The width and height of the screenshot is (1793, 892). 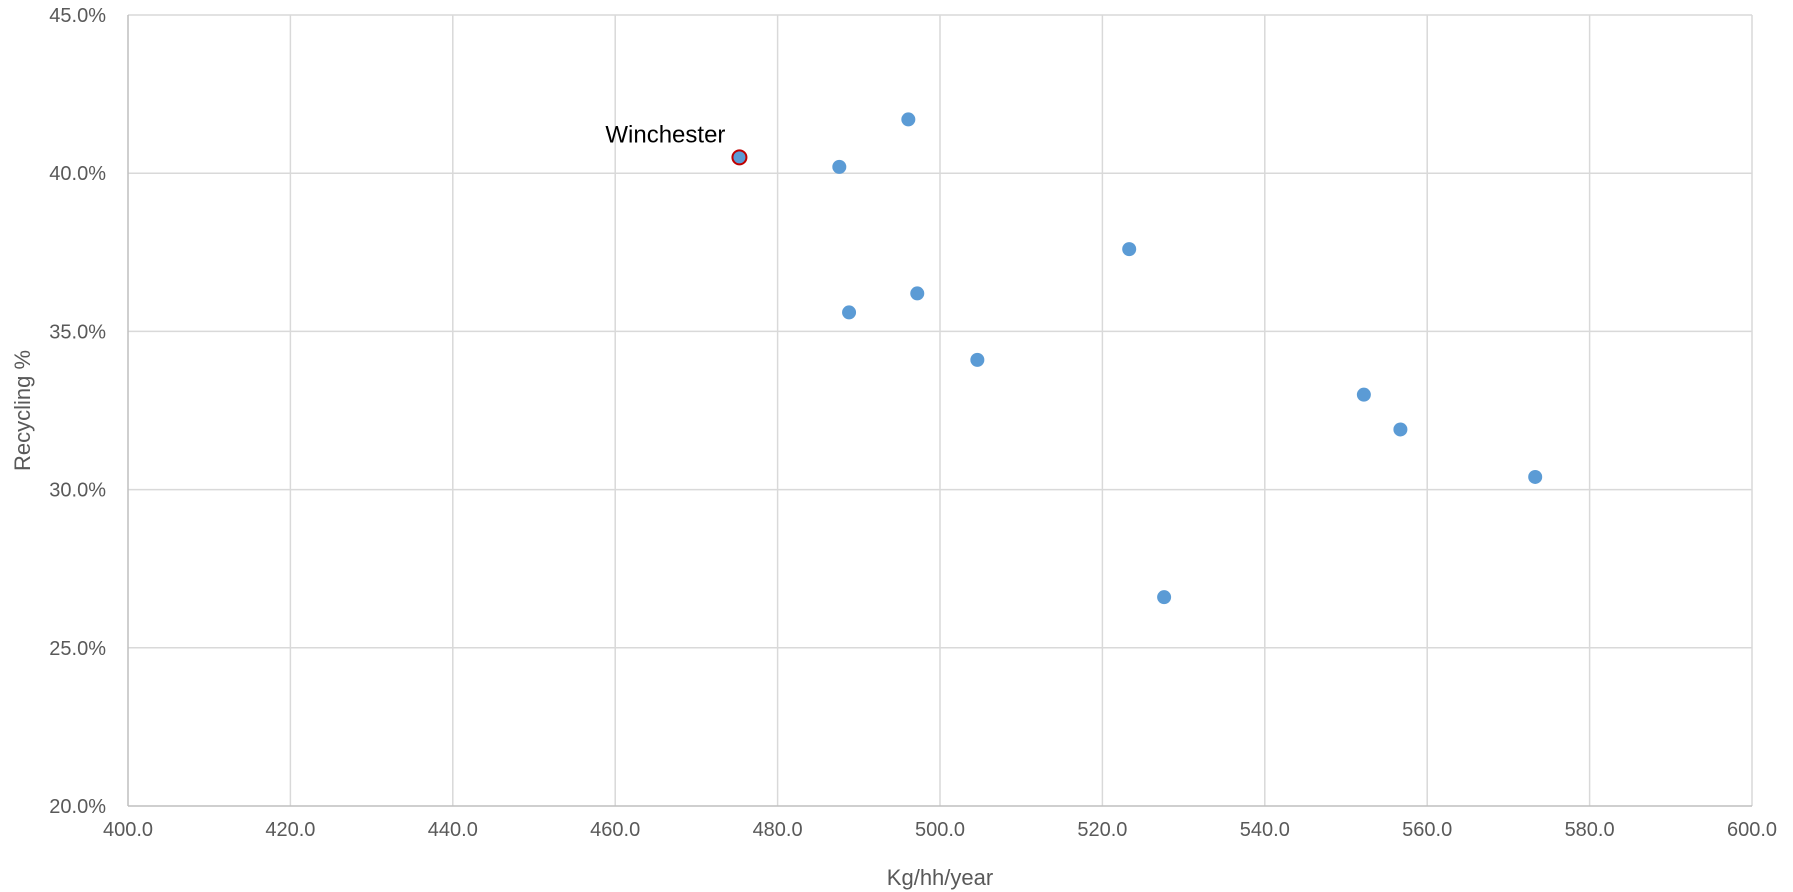 I want to click on x-tick-label: 500.0, so click(x=940, y=830).